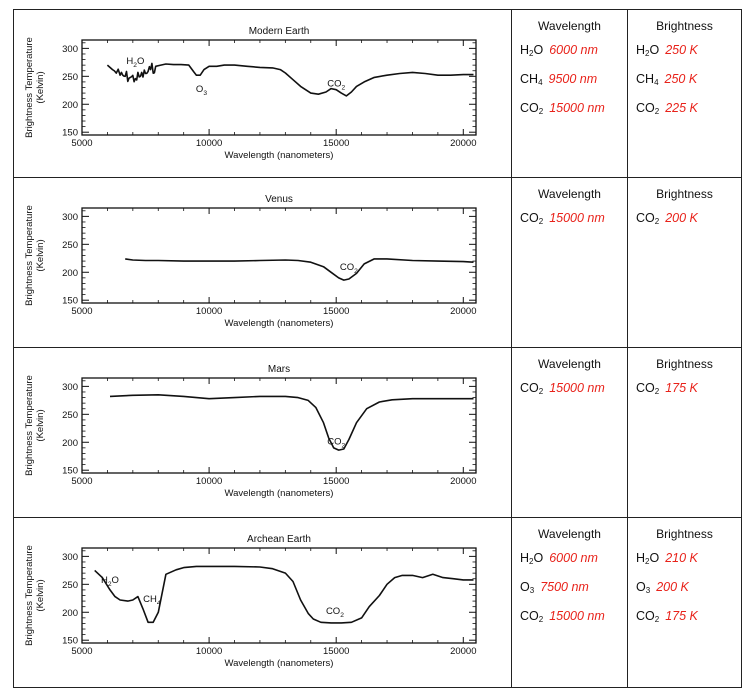 The height and width of the screenshot is (700, 750). What do you see at coordinates (688, 388) in the screenshot?
I see `brightness-entry: CO2 175 K` at bounding box center [688, 388].